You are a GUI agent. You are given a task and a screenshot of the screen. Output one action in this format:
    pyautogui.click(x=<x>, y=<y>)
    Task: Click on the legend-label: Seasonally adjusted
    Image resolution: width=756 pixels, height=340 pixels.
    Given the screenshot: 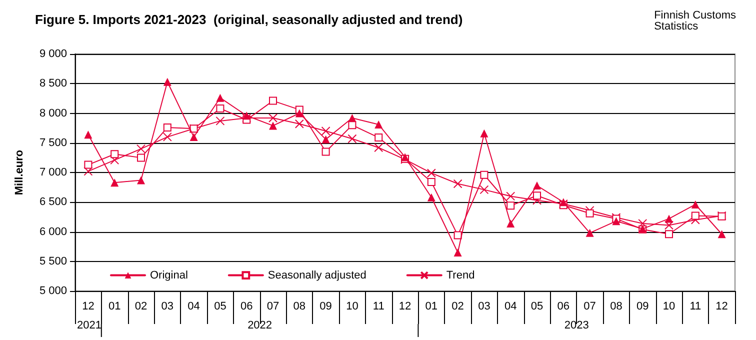 What is the action you would take?
    pyautogui.click(x=317, y=275)
    